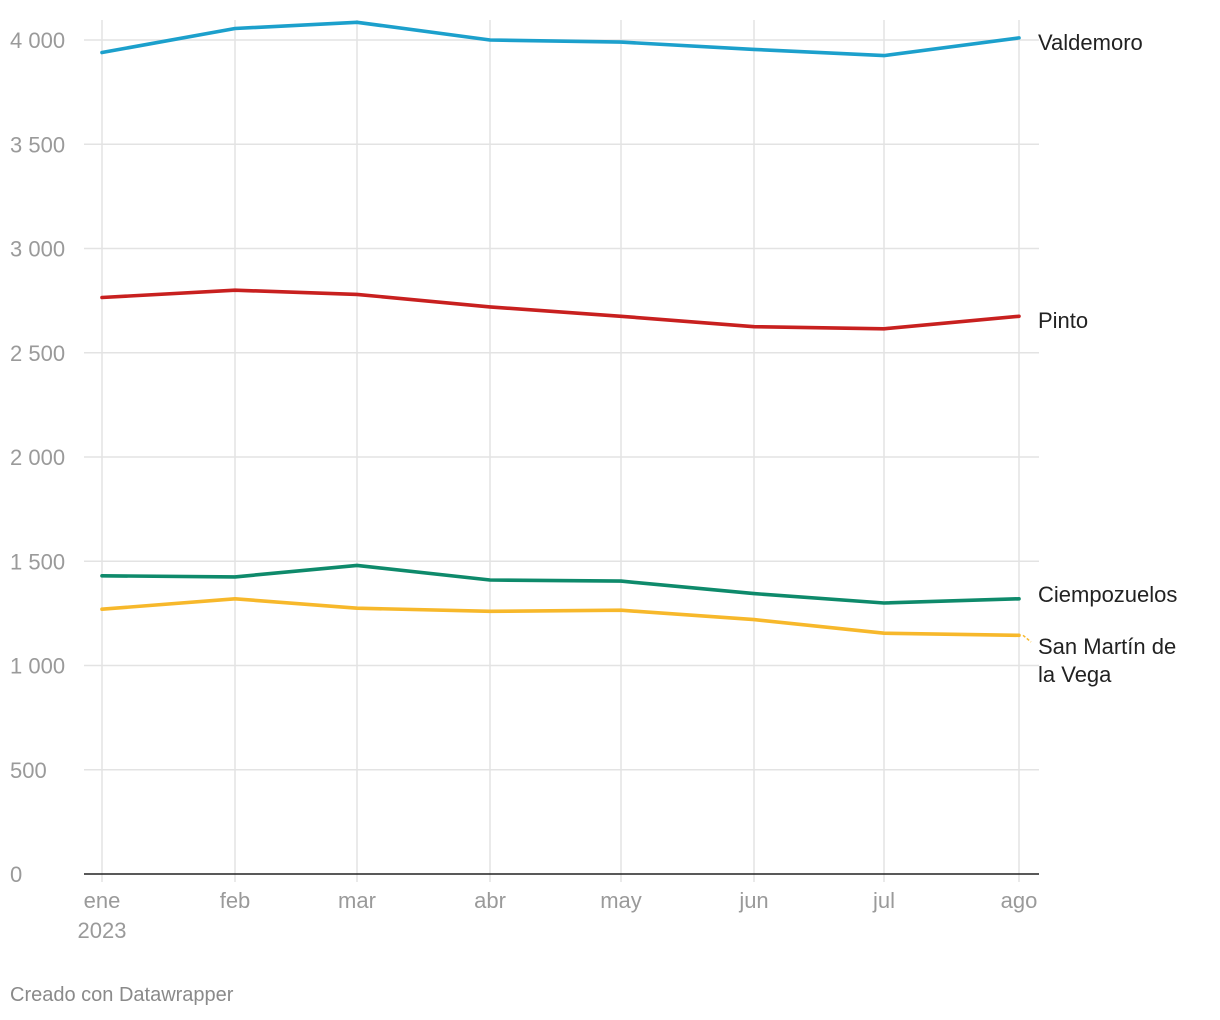  I want to click on x-year-label: 2023, so click(102, 930).